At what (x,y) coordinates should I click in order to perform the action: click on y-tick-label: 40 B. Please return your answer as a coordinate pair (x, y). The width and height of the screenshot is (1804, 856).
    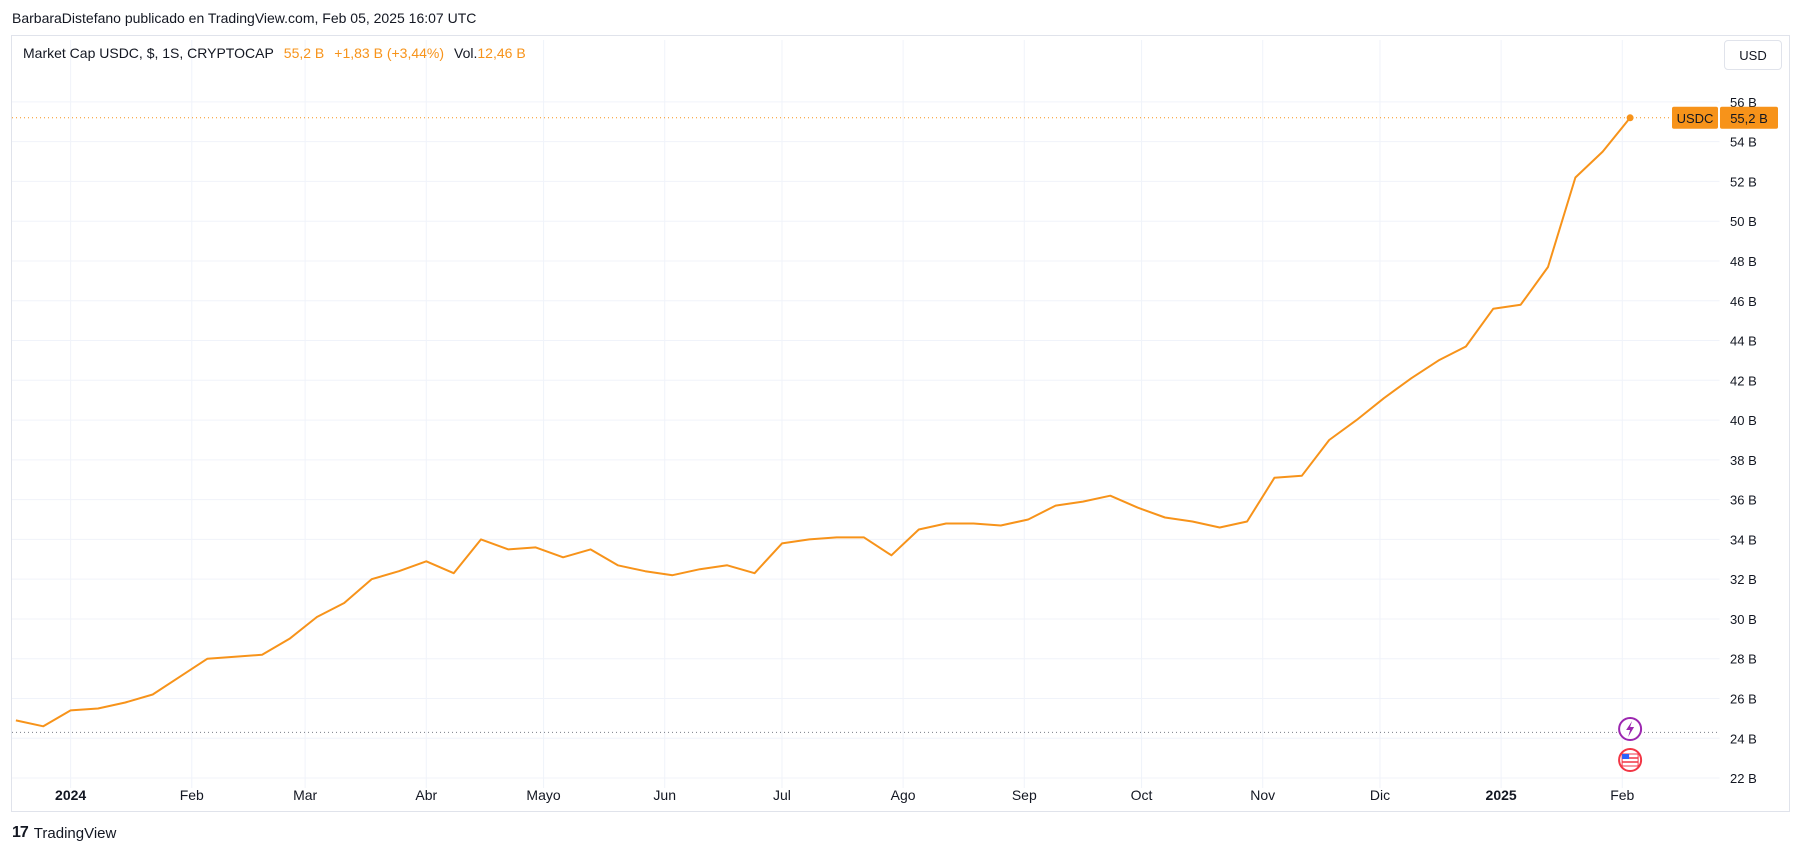
    Looking at the image, I should click on (1743, 420).